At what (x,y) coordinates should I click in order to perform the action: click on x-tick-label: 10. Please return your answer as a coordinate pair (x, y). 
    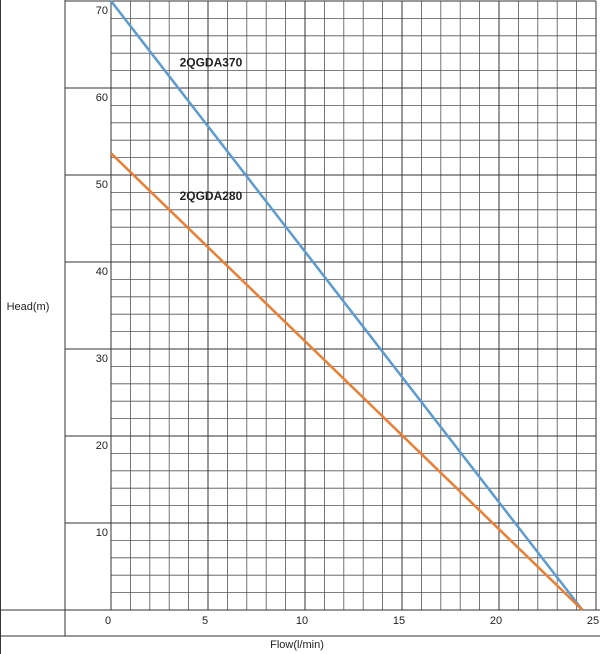
    Looking at the image, I should click on (302, 621).